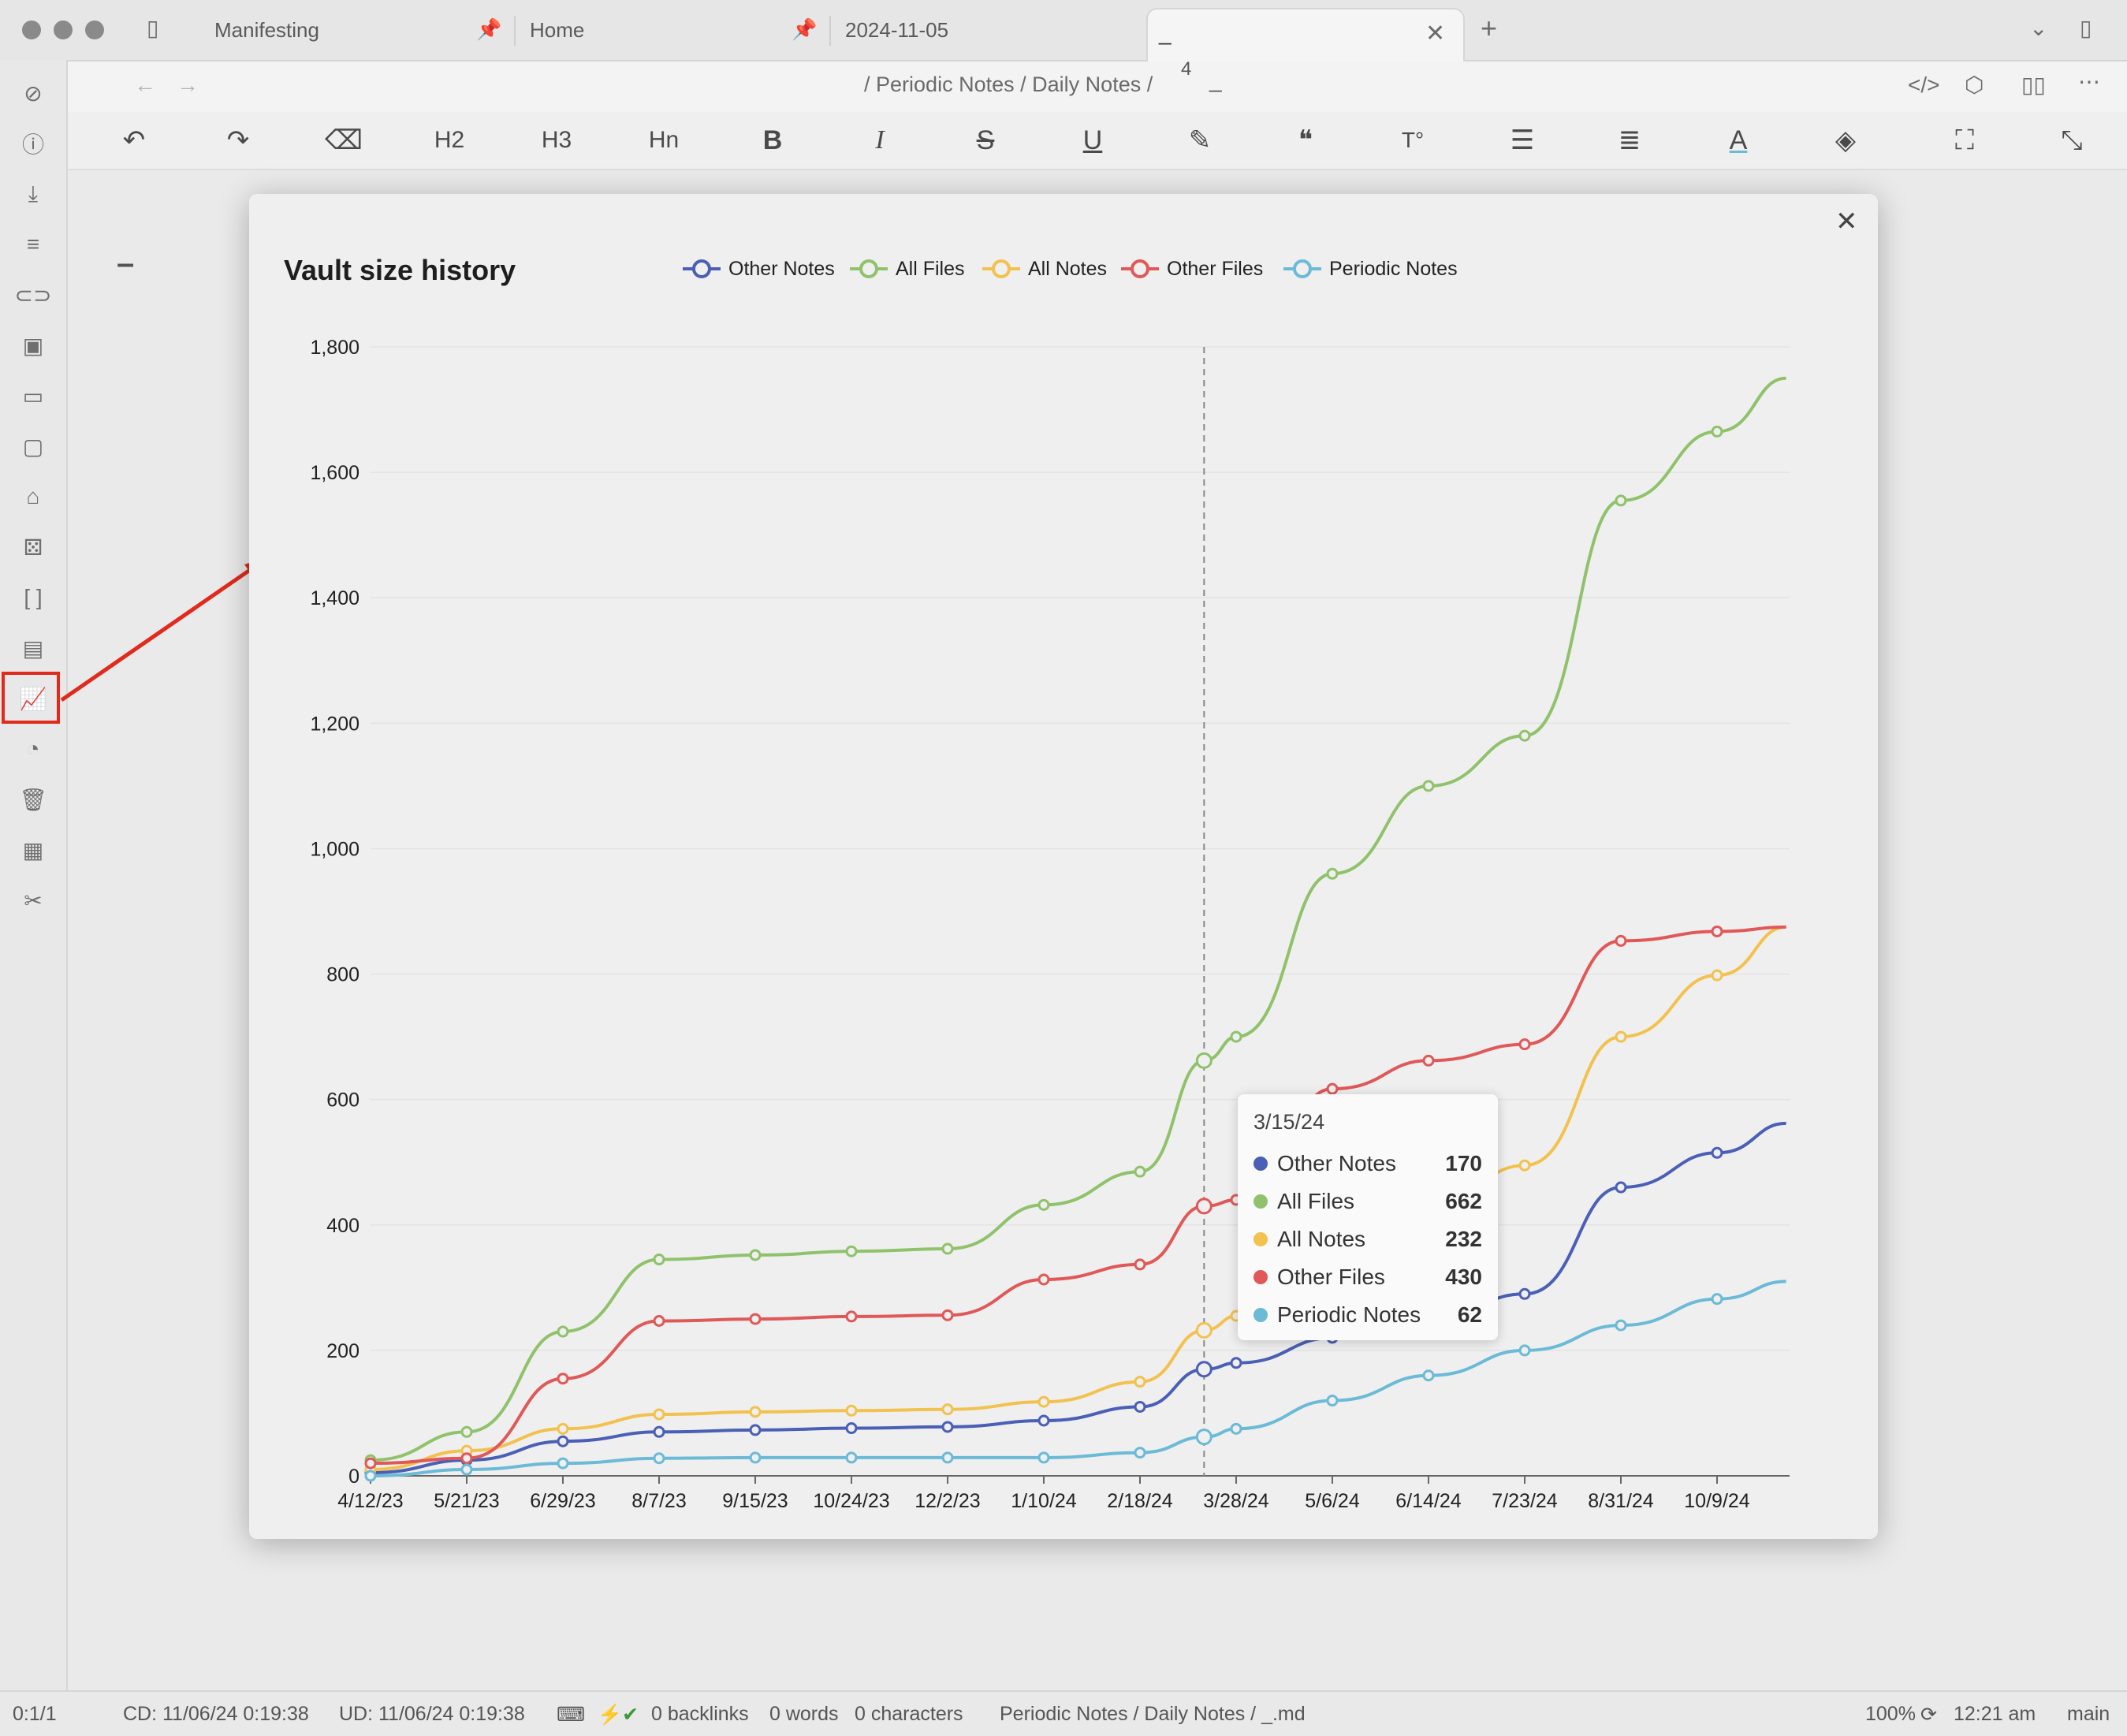 This screenshot has height=1736, width=2127. I want to click on x-tick-label: 6/14/24, so click(1428, 1501).